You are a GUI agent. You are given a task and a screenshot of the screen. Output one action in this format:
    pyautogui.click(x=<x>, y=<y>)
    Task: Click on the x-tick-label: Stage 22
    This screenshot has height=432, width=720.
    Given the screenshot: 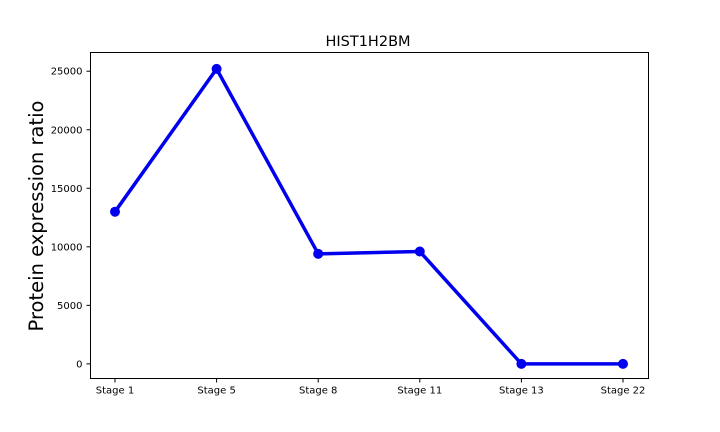 What is the action you would take?
    pyautogui.click(x=623, y=391)
    